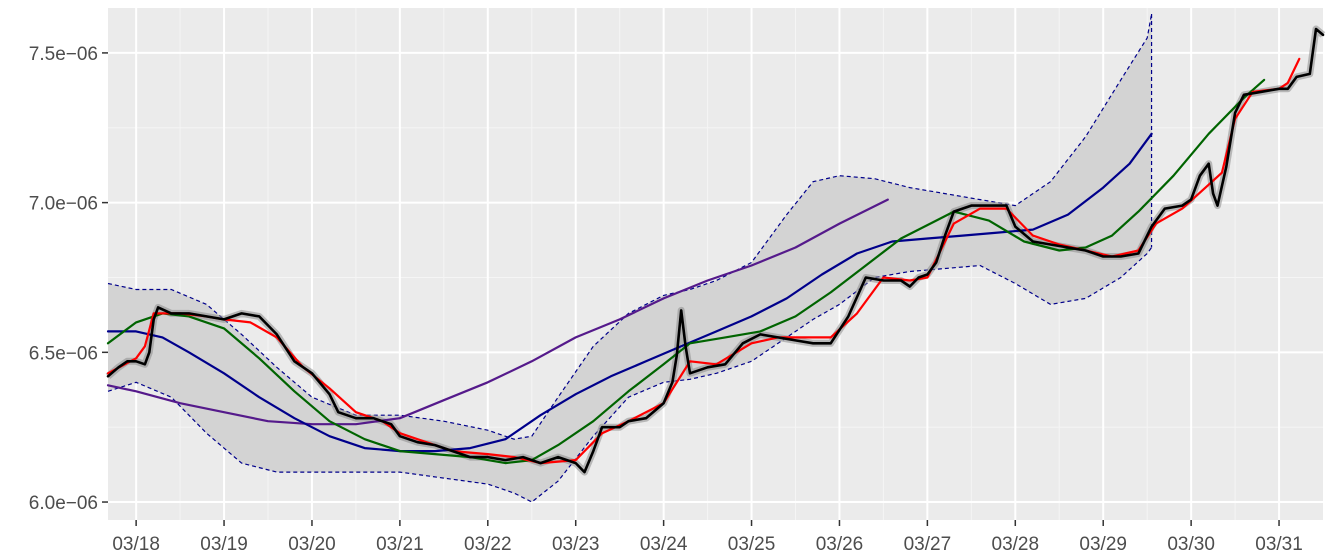 The image size is (1330, 558). I want to click on x-tick-label: 03/30, so click(1191, 544).